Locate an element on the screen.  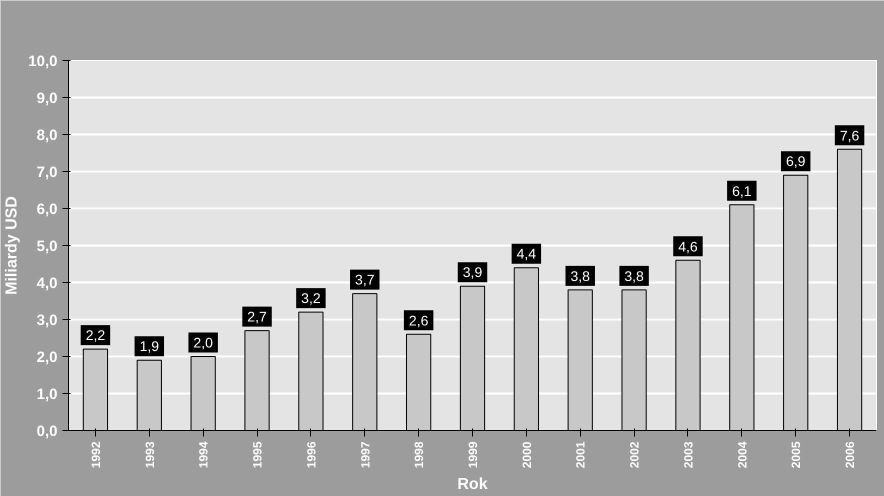
x-tick-label: 2003 is located at coordinates (688, 454).